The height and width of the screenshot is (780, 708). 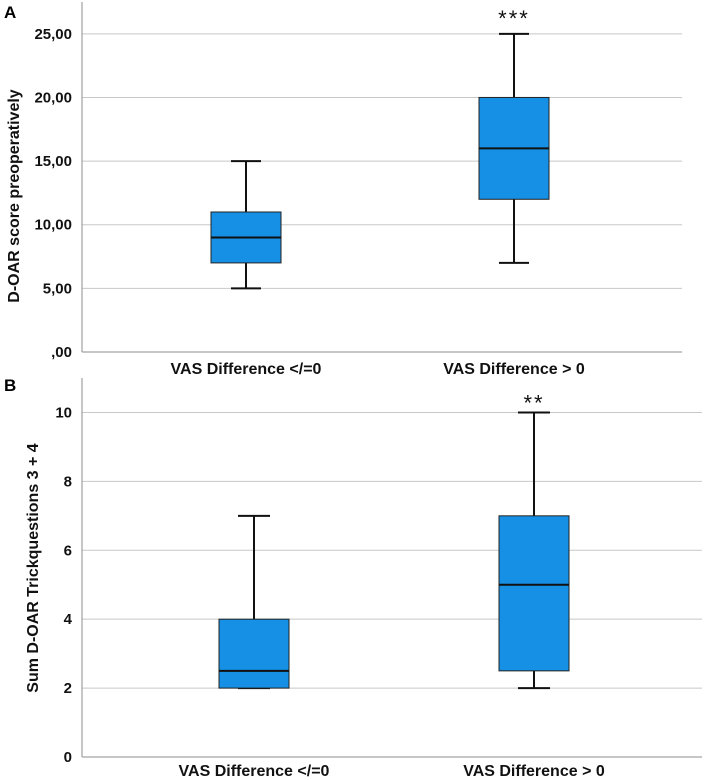 What do you see at coordinates (57, 288) in the screenshot?
I see `y-tick-label-a-1: 5,00` at bounding box center [57, 288].